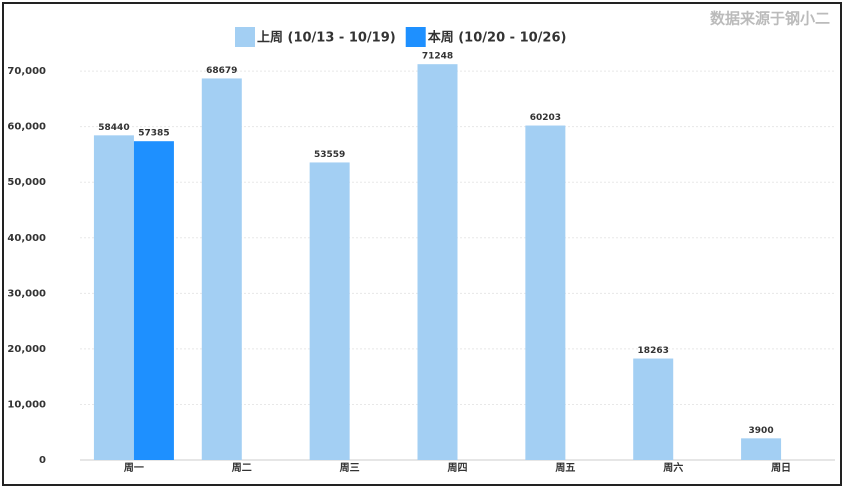  I want to click on y-tick-label: 50,000, so click(26, 182).